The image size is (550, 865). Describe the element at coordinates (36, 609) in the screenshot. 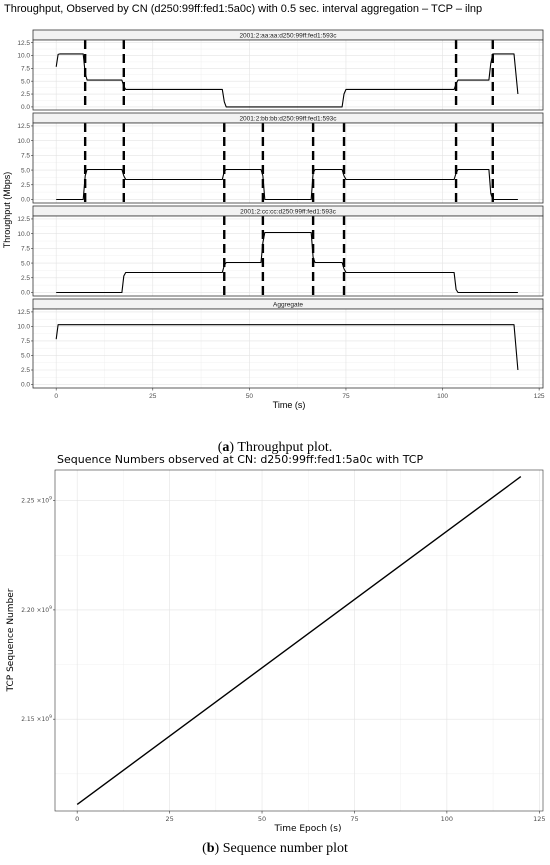

I see `y-tick-label: 2.20 ×10⁹` at that location.